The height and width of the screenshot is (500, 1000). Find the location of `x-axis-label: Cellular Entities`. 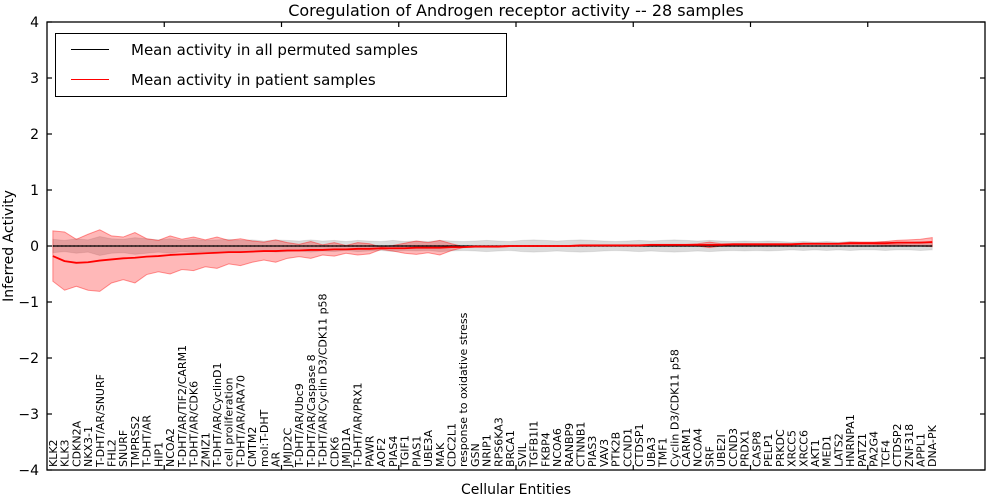

x-axis-label: Cellular Entities is located at coordinates (516, 490).